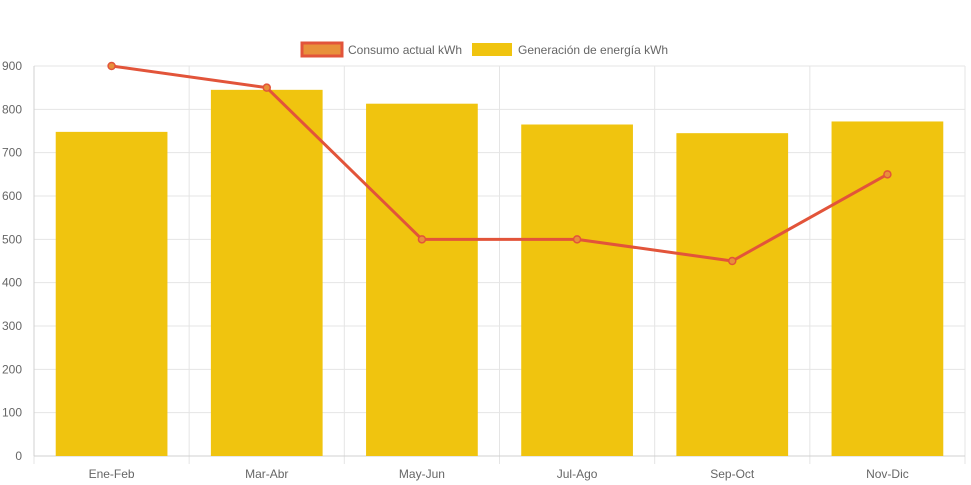 Image resolution: width=971 pixels, height=485 pixels. I want to click on consumo-point-may-jun, so click(422, 239).